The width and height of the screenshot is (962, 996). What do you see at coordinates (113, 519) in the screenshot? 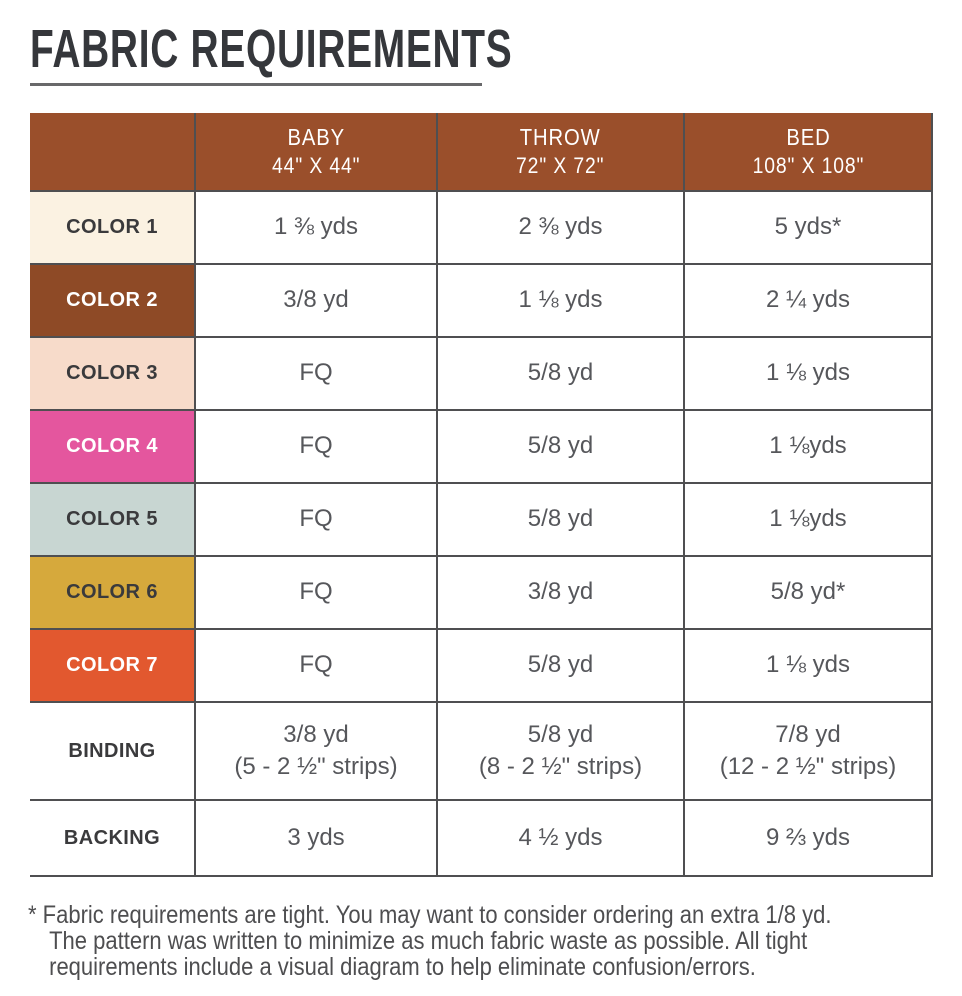
I see `row-label: COLOR 5` at bounding box center [113, 519].